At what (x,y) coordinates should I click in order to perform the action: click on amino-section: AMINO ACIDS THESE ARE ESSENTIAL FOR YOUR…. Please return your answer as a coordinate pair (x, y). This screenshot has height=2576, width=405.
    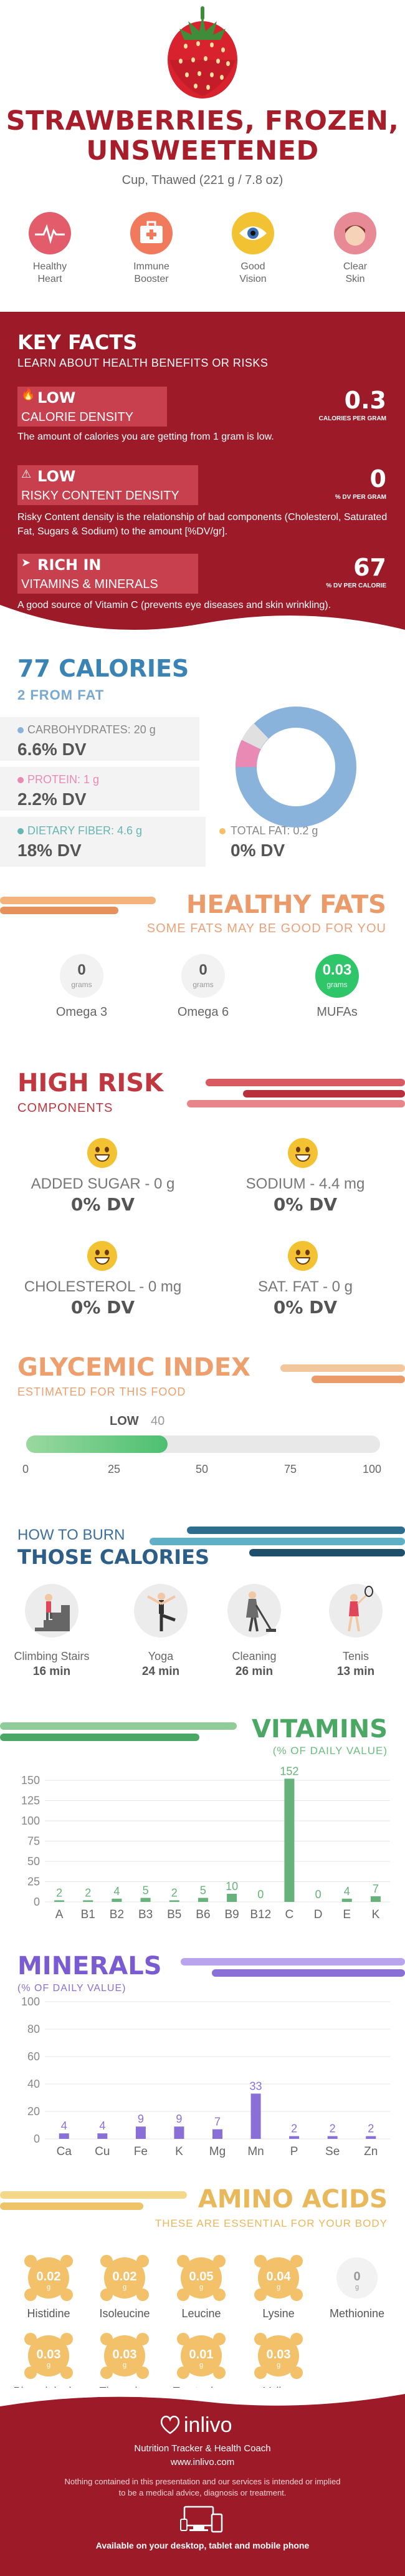
    Looking at the image, I should click on (202, 2290).